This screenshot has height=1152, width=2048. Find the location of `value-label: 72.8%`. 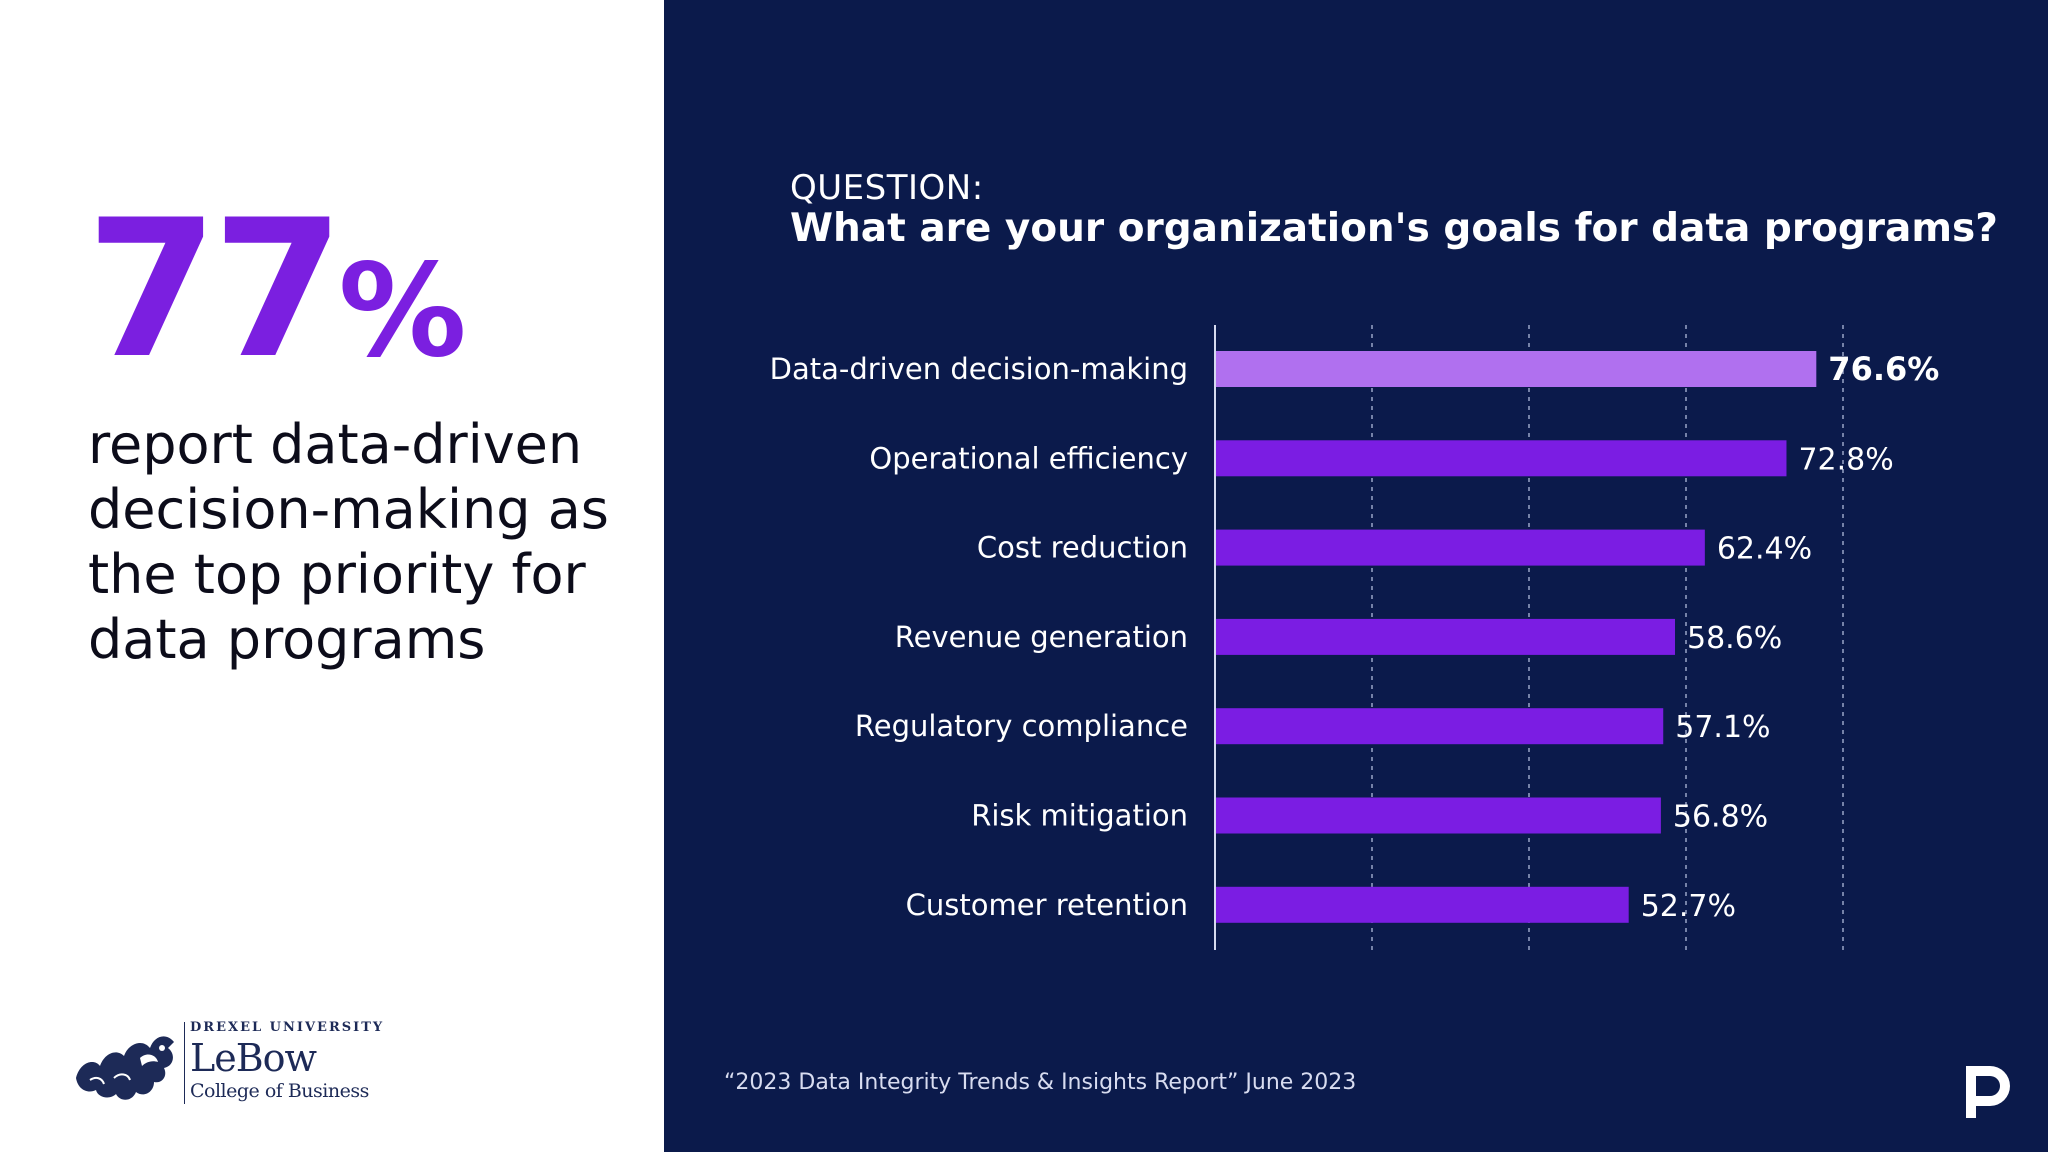

value-label: 72.8% is located at coordinates (1845, 459).